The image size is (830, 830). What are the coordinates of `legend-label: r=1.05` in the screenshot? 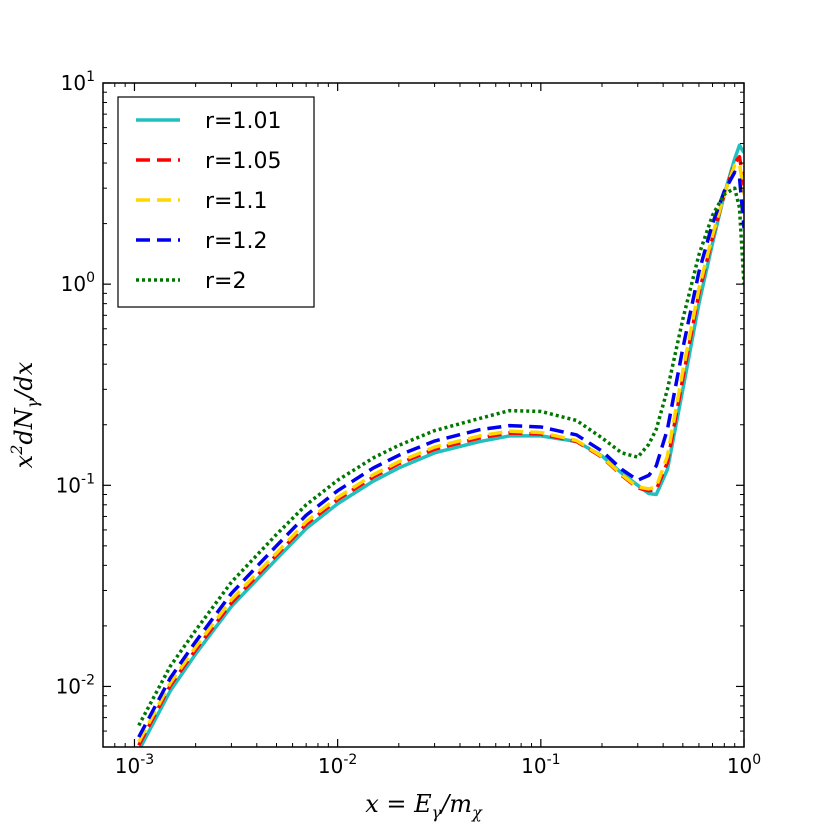 It's located at (243, 161).